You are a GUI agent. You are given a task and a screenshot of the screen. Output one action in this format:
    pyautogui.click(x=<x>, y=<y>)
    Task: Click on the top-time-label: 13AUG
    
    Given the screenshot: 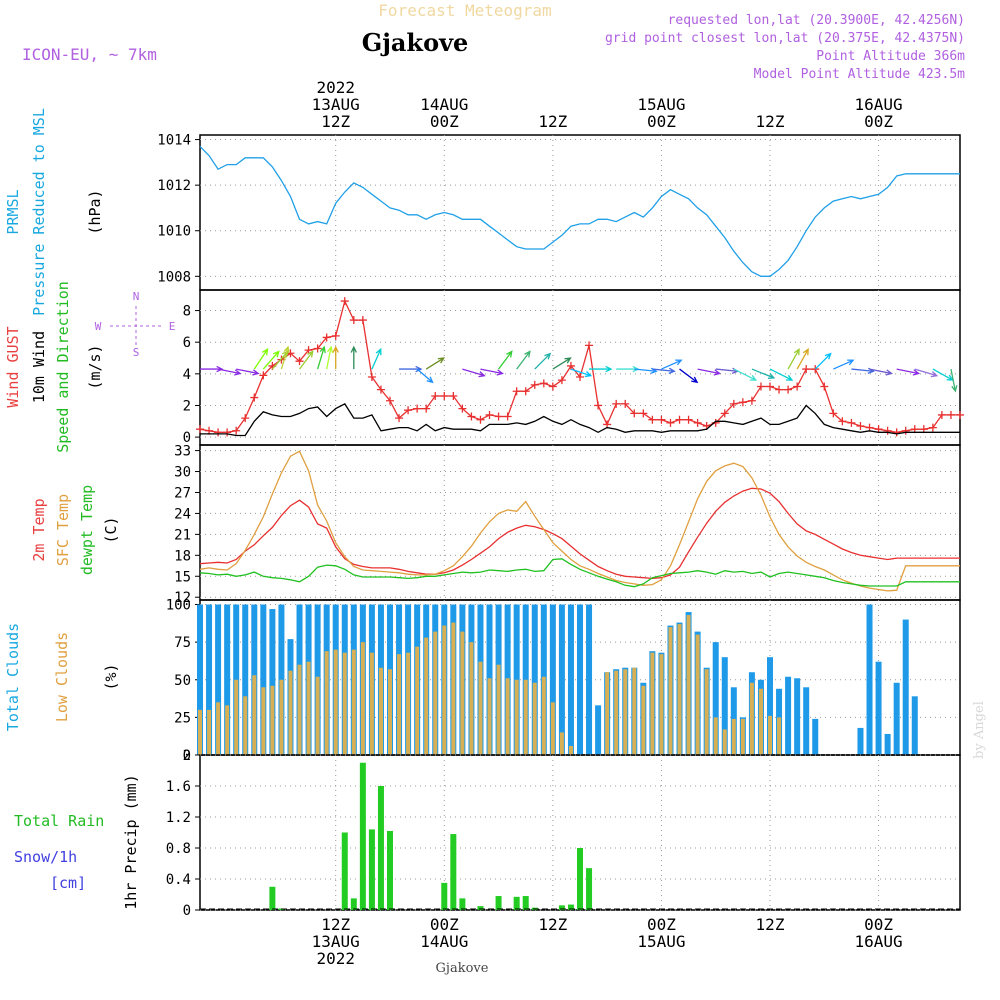 What is the action you would take?
    pyautogui.click(x=336, y=104)
    